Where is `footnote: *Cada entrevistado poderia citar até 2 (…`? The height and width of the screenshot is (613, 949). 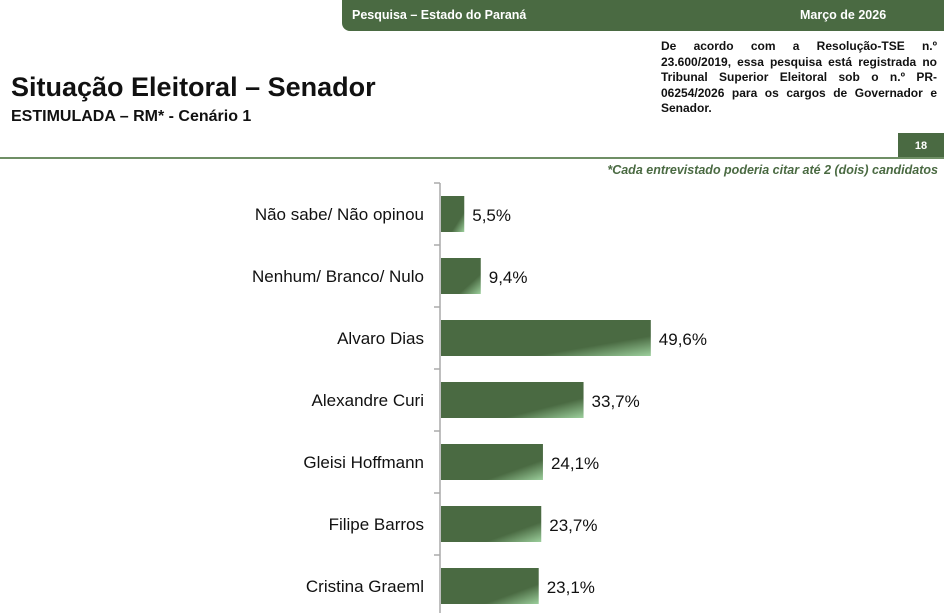 footnote: *Cada entrevistado poderia citar até 2 (… is located at coordinates (772, 170).